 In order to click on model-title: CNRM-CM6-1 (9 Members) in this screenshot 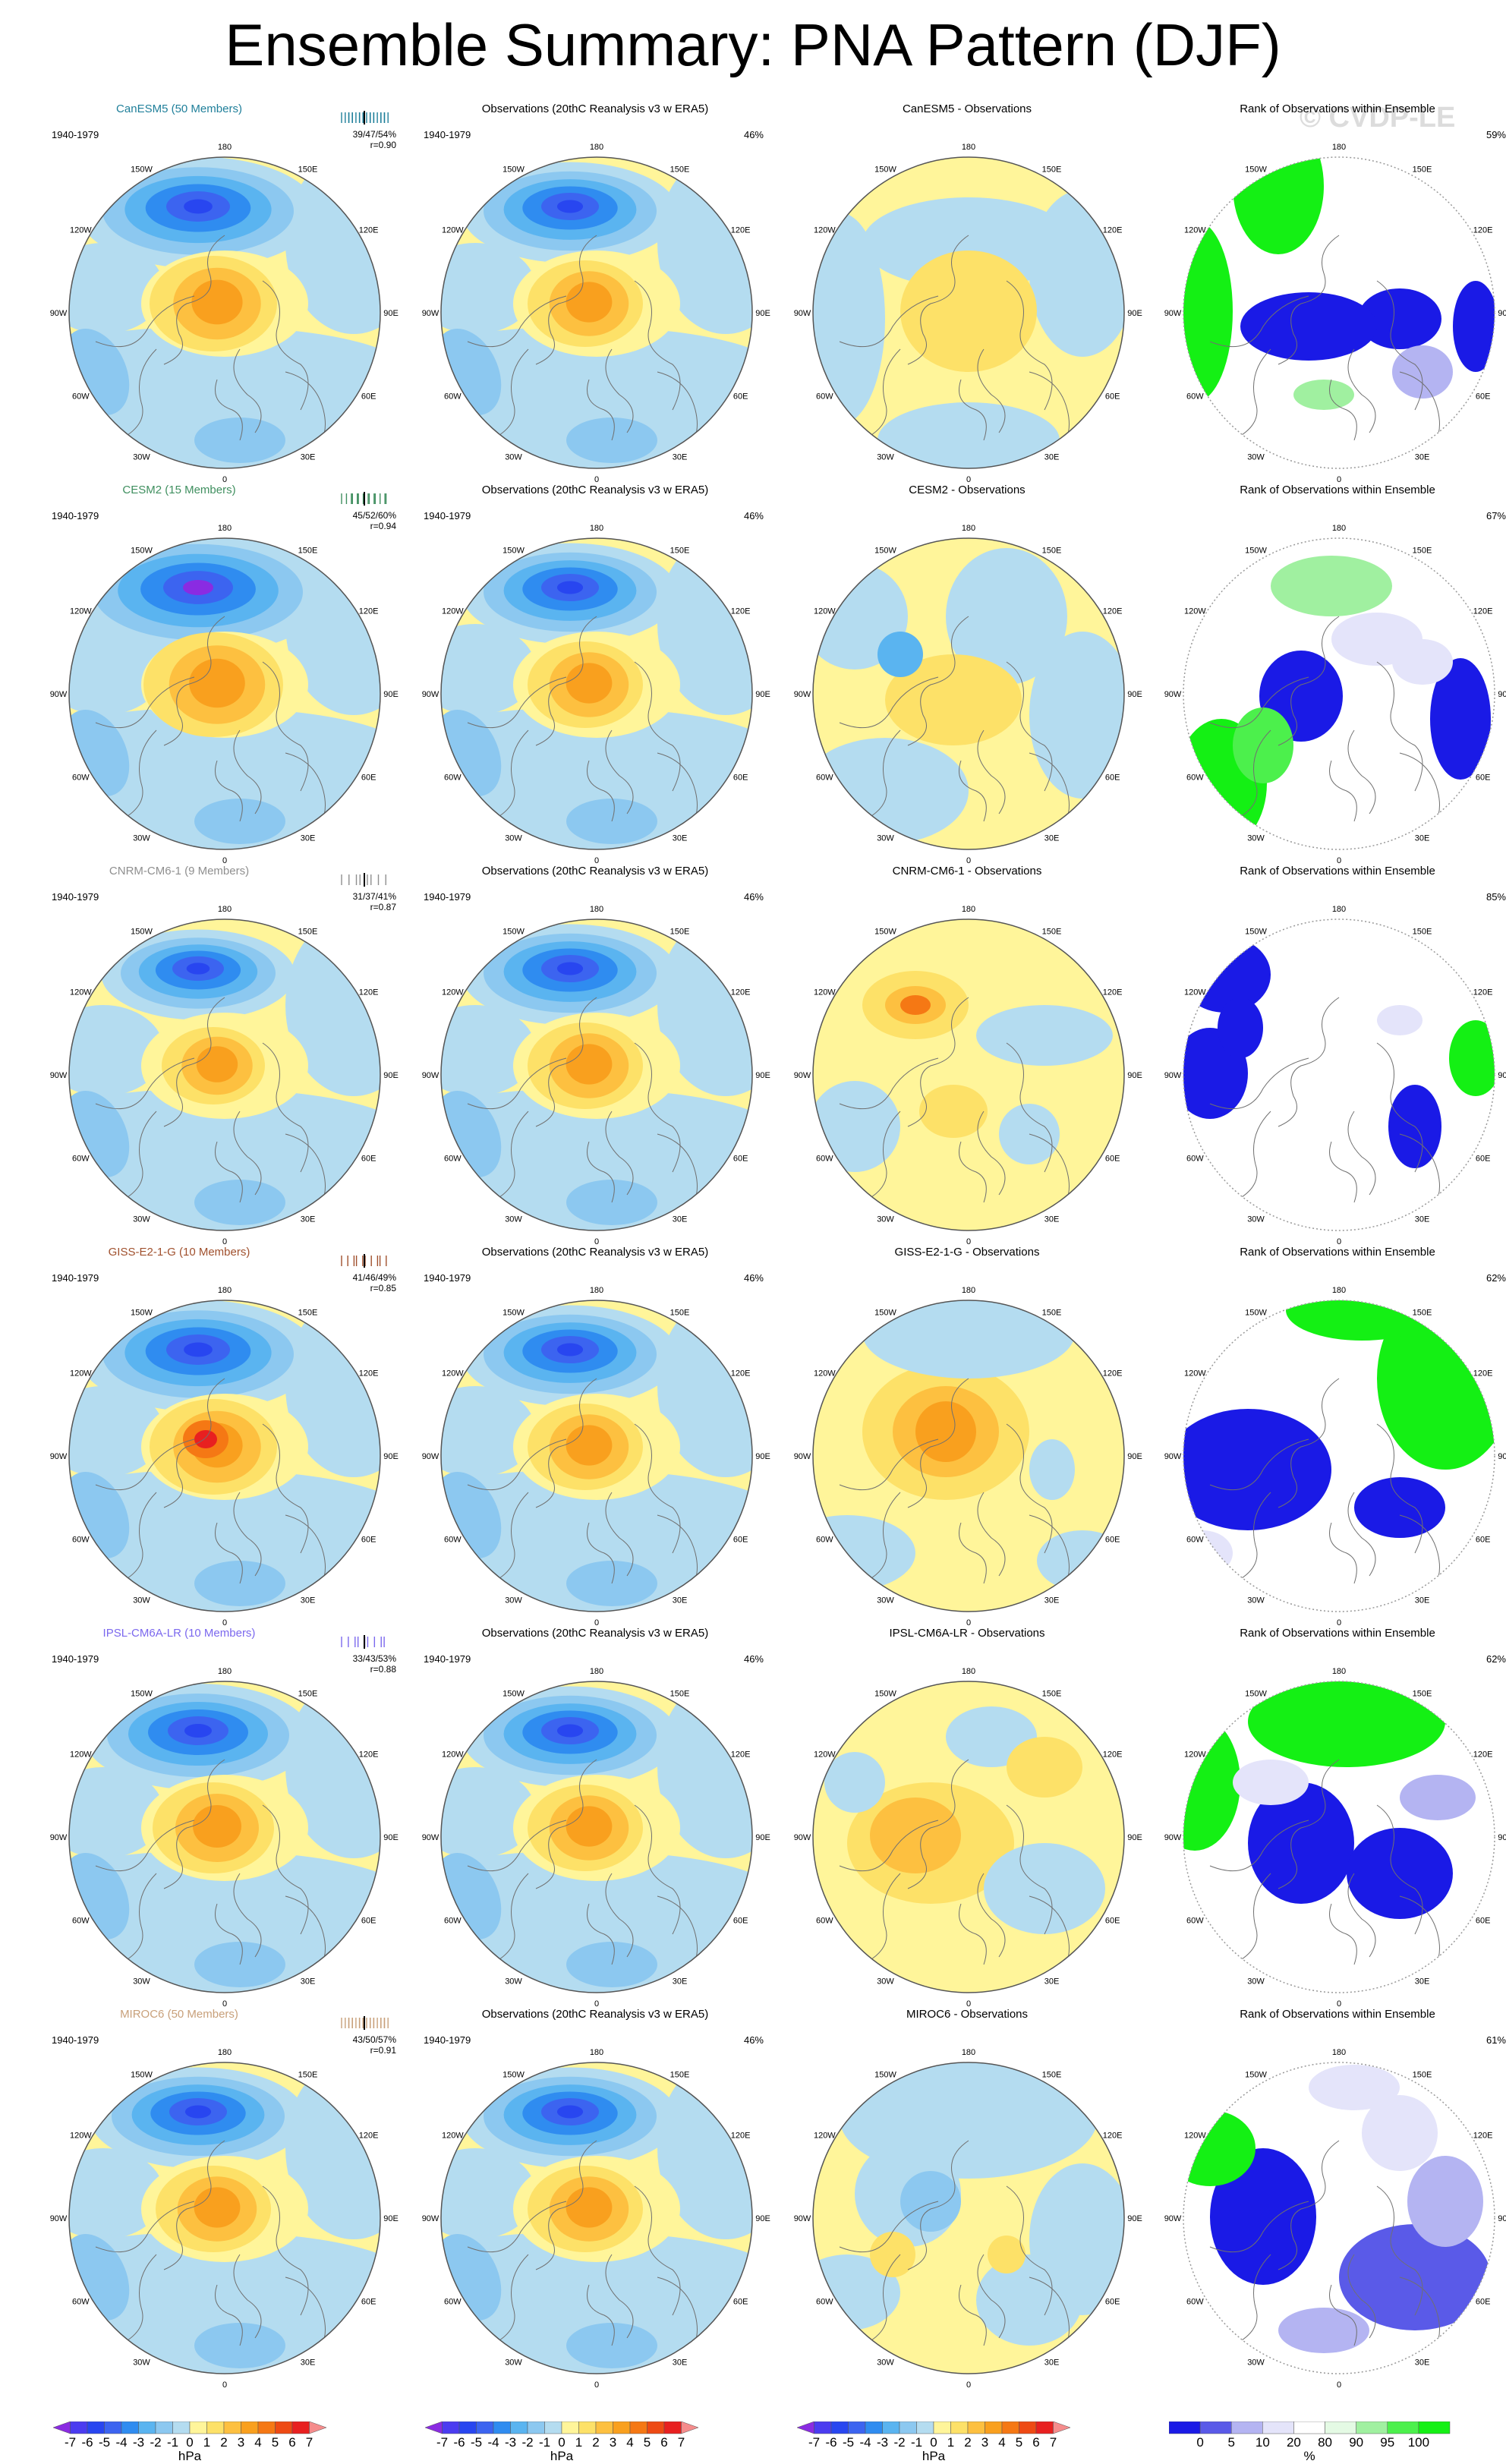, I will do `click(179, 872)`.